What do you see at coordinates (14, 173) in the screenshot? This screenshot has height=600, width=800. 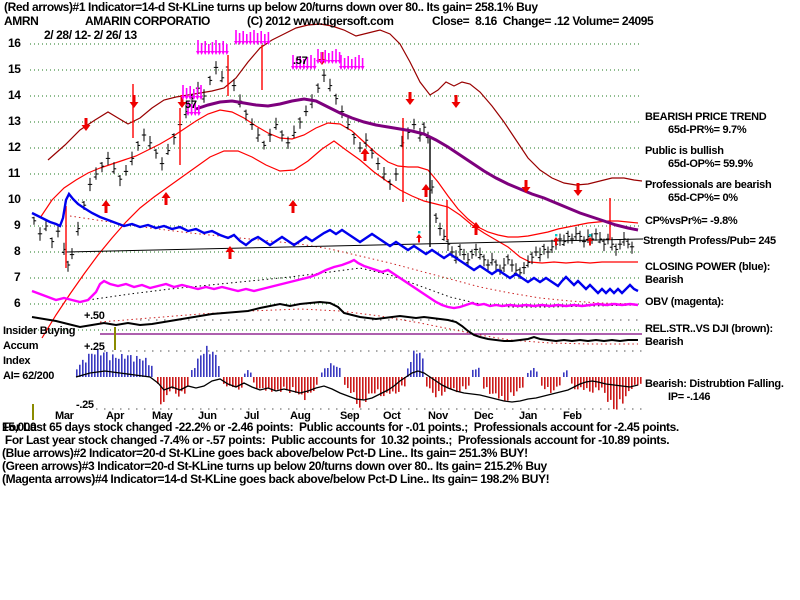 I see `y-axis-label: 11` at bounding box center [14, 173].